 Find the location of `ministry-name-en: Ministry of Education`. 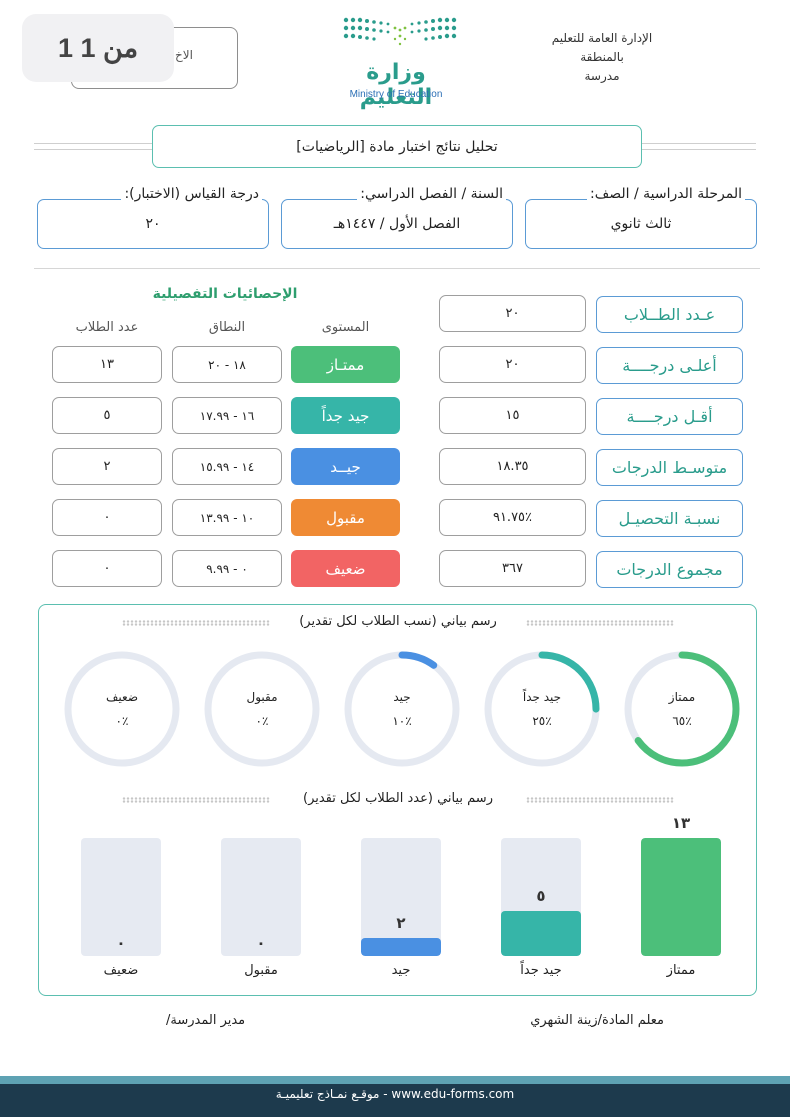

ministry-name-en: Ministry of Education is located at coordinates (396, 94).